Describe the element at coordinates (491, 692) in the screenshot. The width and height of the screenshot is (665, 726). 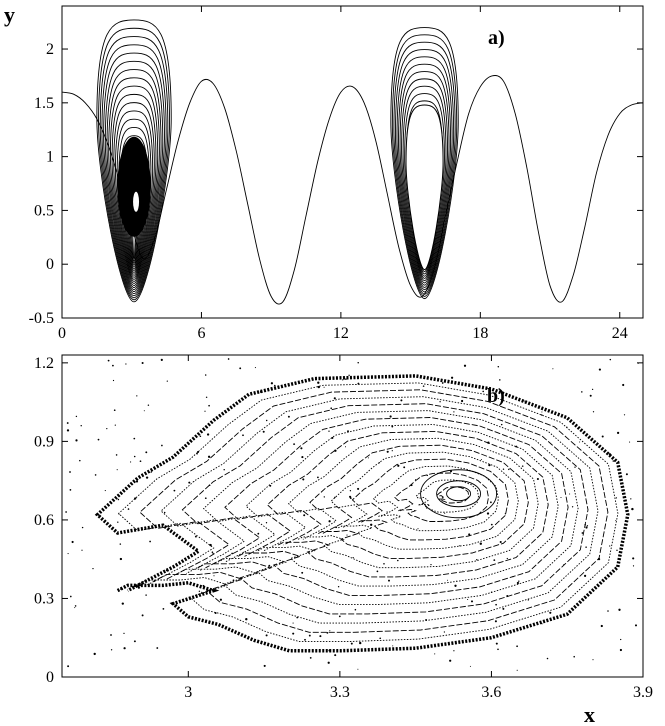
I see `panel-b-xtick-label: 3.6` at that location.